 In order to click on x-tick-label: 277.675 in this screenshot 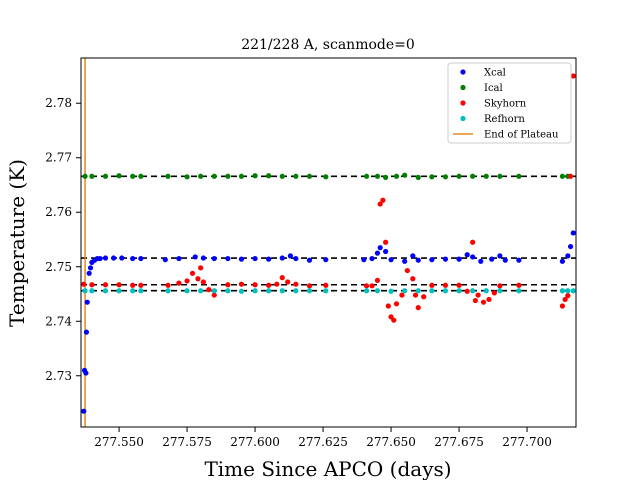, I will do `click(459, 442)`.